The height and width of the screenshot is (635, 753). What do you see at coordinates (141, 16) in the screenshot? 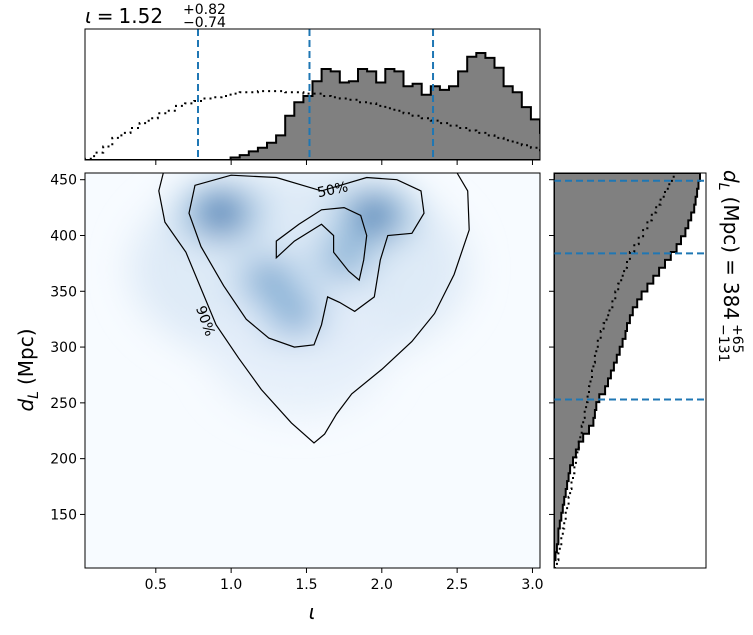
I see `iota-median: 1.52` at bounding box center [141, 16].